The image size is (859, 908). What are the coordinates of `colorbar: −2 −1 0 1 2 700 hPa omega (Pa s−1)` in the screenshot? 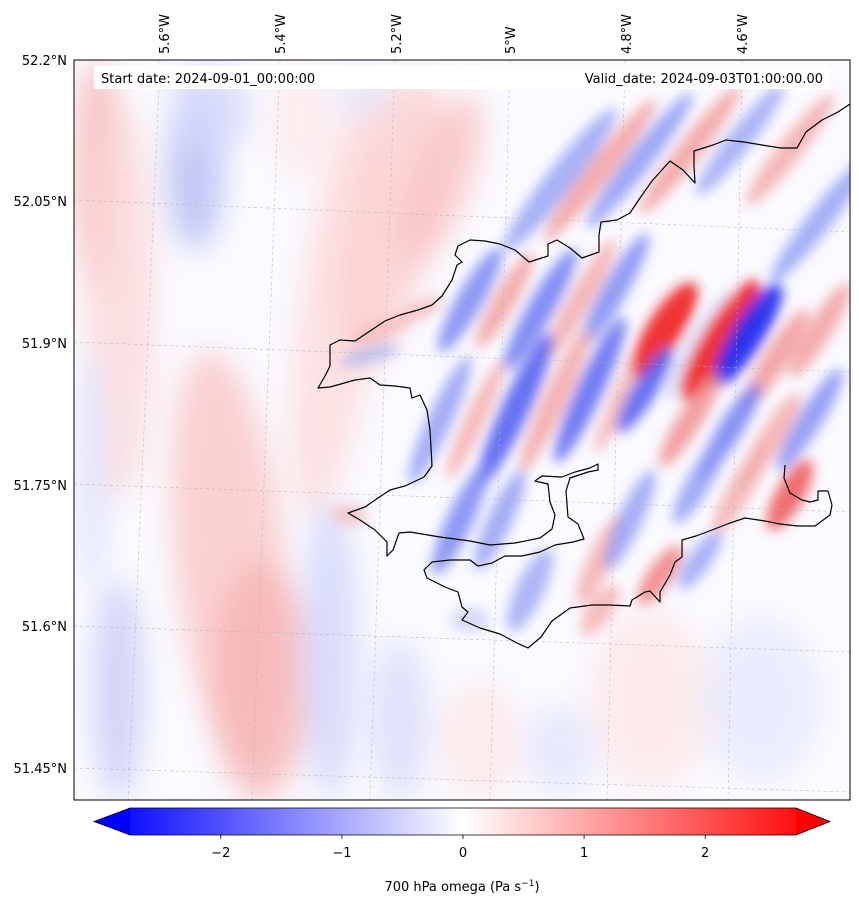 It's located at (462, 851).